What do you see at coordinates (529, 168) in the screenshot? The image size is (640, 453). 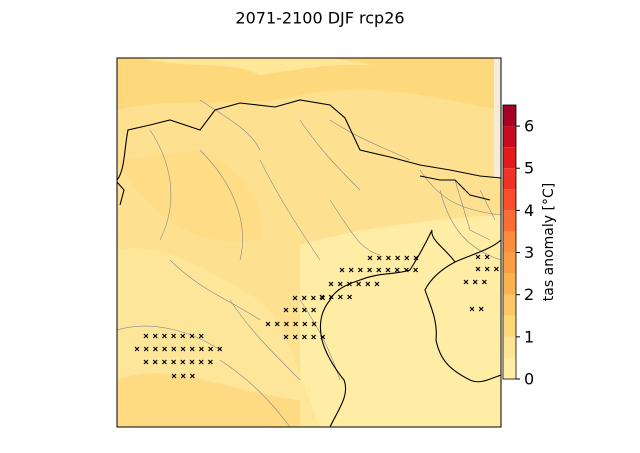 I see `colorbar-tick-label: 5` at bounding box center [529, 168].